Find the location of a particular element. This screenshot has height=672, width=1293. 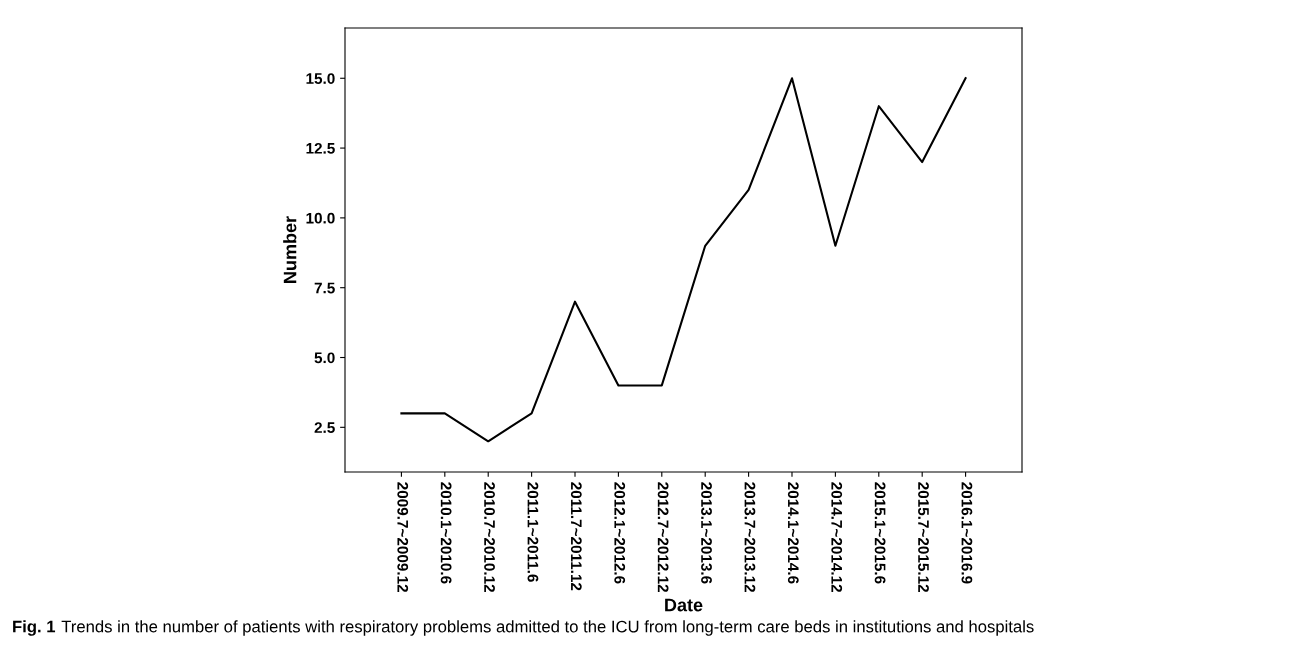

x-tick-label: 2013.1~2013.6 is located at coordinates (706, 533).